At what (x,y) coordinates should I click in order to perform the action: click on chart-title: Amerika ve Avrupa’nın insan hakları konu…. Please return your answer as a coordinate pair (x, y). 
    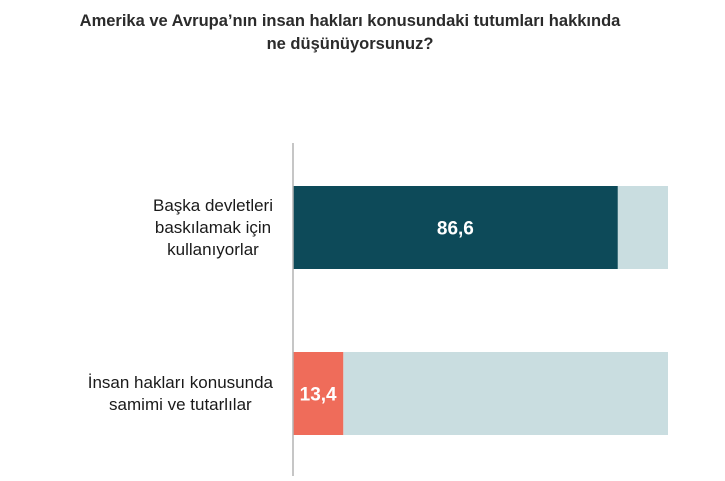
    Looking at the image, I should click on (350, 33).